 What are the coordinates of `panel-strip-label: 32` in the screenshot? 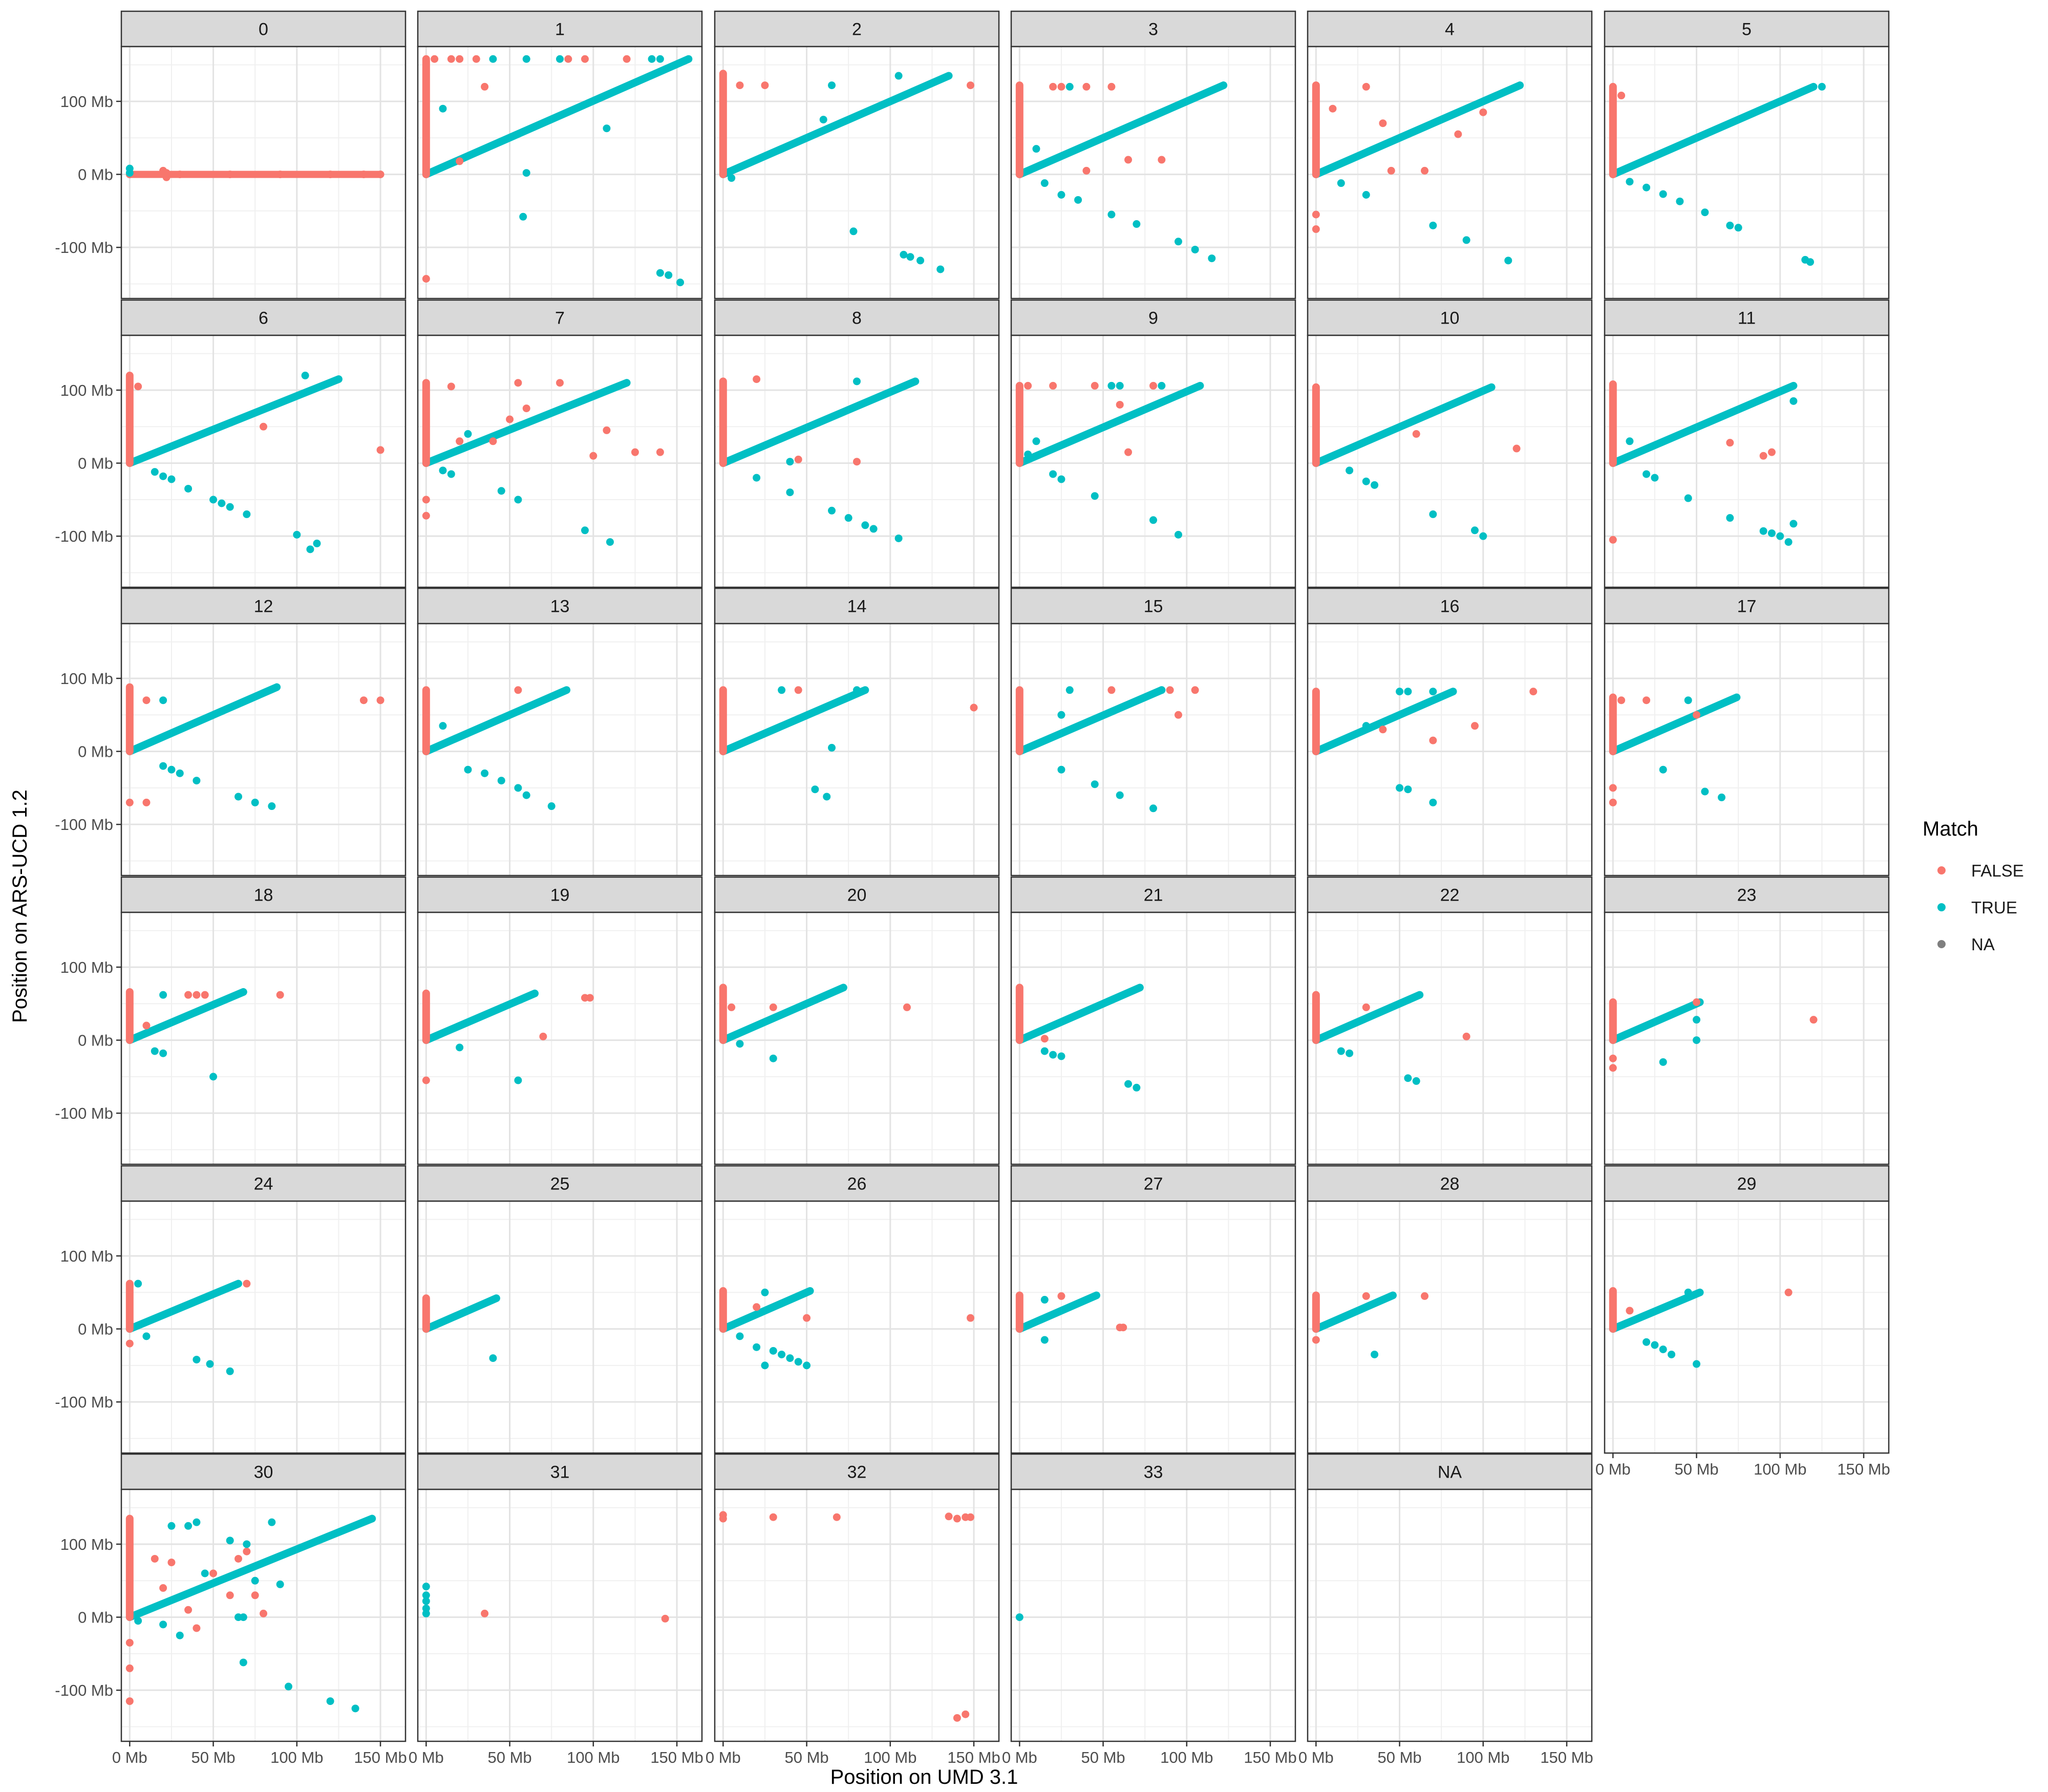 It's located at (857, 1472).